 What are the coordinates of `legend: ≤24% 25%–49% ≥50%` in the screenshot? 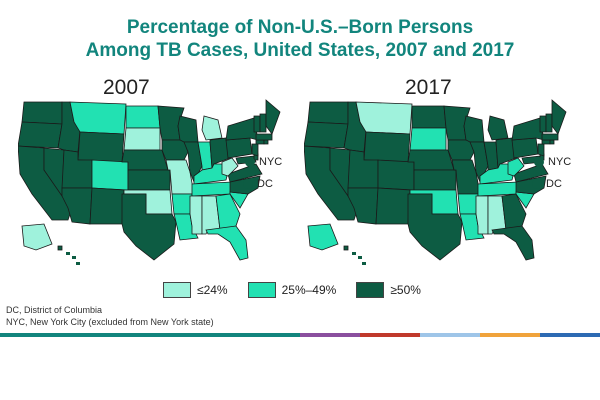 It's located at (302, 290).